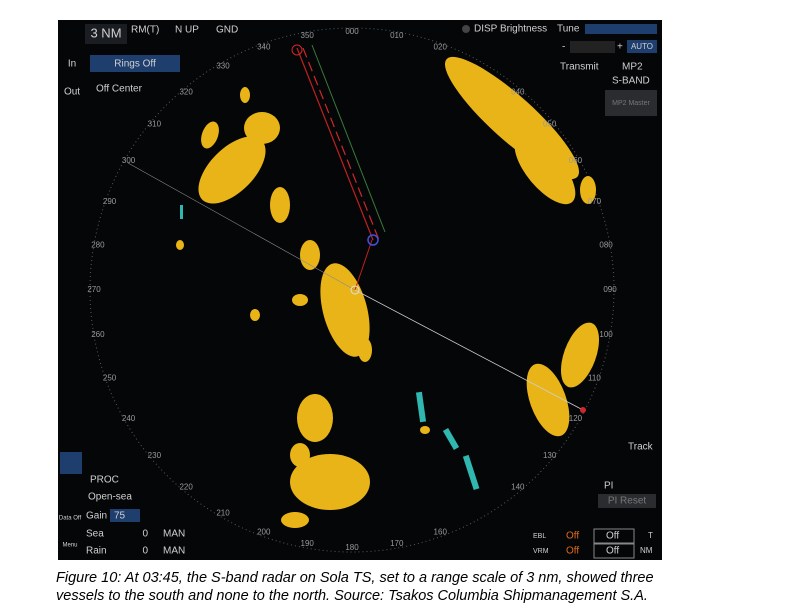 This screenshot has height=606, width=800. I want to click on bearing-label: 210, so click(223, 513).